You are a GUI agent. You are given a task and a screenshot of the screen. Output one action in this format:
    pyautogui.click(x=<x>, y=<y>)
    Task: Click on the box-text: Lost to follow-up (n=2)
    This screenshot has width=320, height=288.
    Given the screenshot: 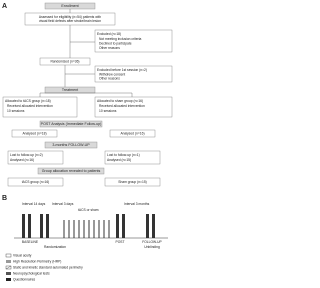 What is the action you would take?
    pyautogui.click(x=26, y=155)
    